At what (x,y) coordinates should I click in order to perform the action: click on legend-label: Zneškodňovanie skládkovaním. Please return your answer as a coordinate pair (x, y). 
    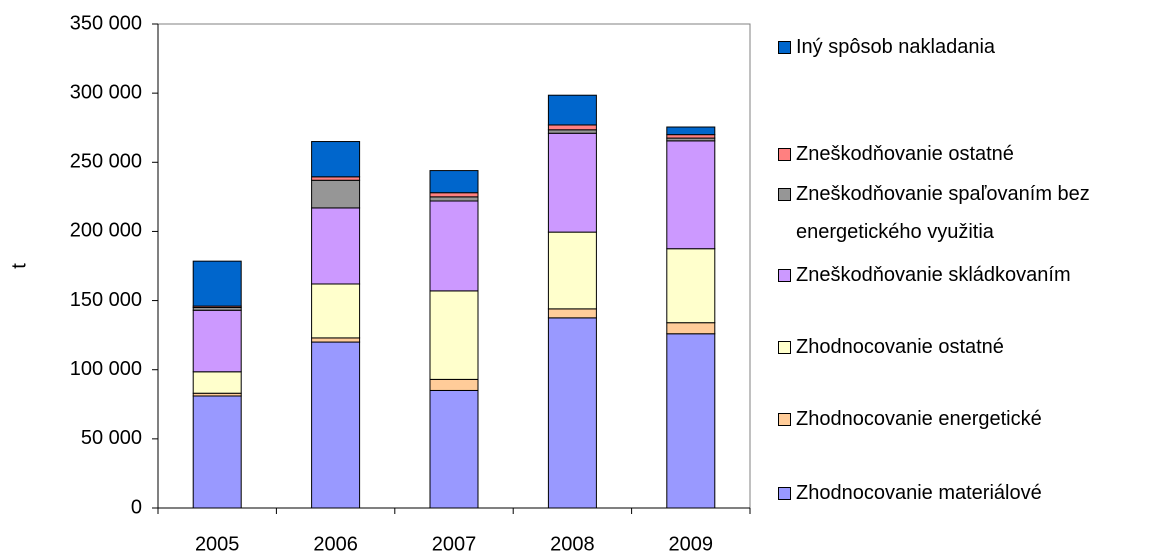
    Looking at the image, I should click on (933, 275).